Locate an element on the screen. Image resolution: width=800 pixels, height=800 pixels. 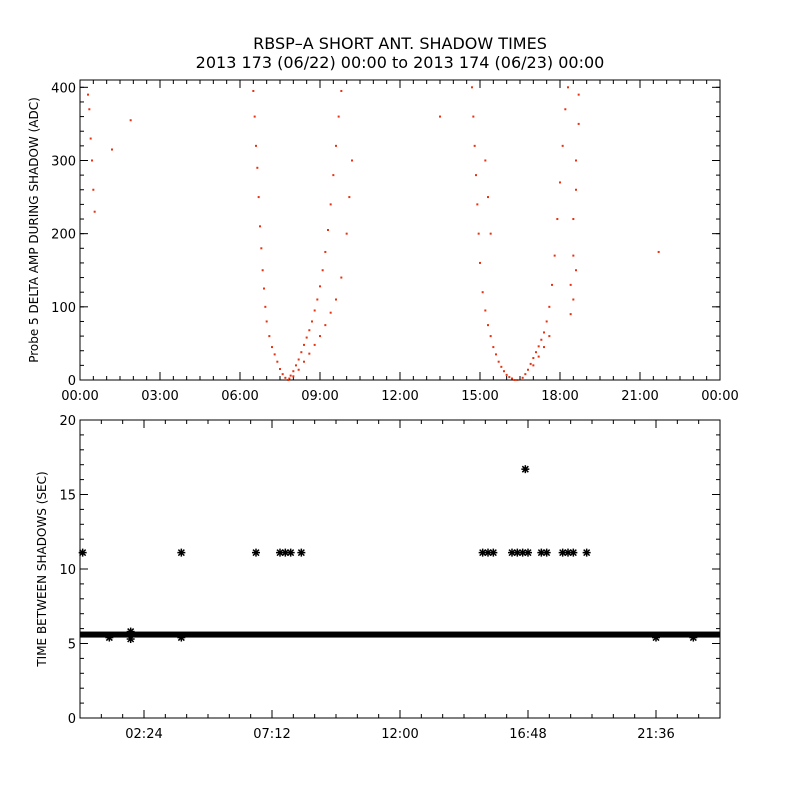
y-tick-label: 20 is located at coordinates (67, 421).